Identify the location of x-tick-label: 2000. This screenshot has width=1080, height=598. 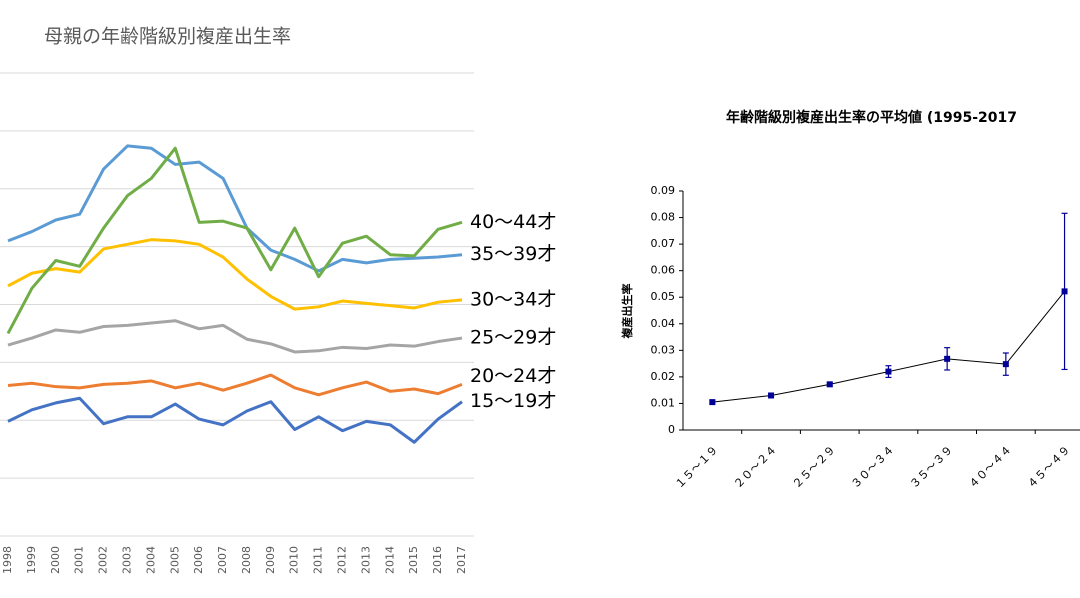
(55, 560).